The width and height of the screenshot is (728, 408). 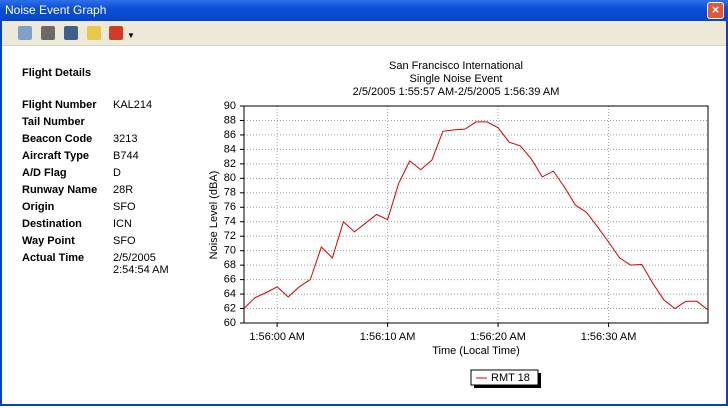 I want to click on legend-box, so click(x=504, y=377).